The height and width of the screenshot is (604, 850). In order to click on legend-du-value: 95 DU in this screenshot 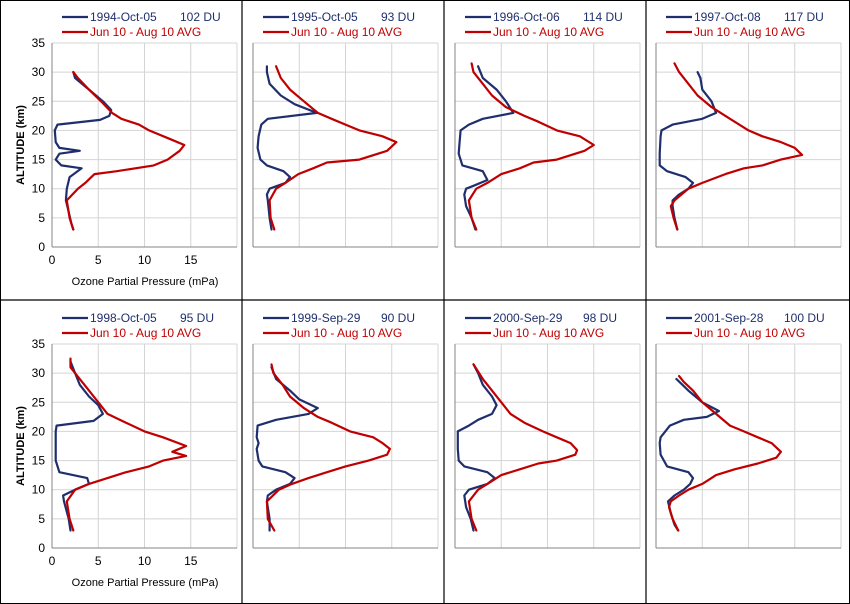, I will do `click(197, 318)`.